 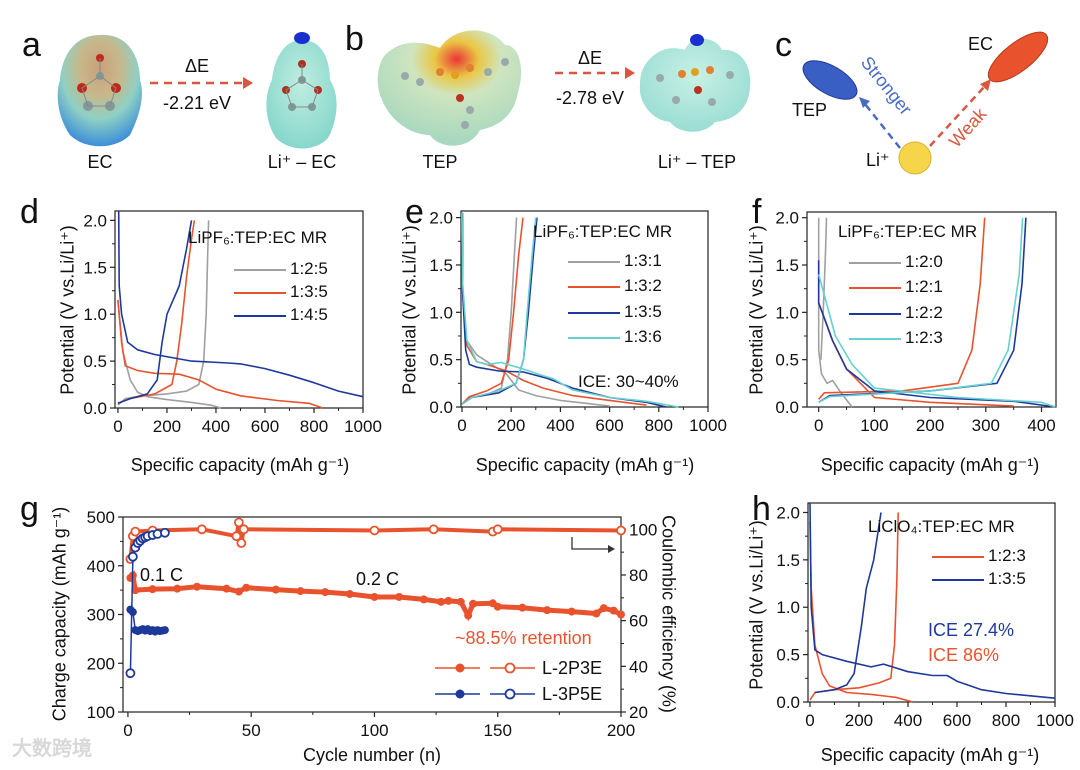 I want to click on g-xtick-label: 50, so click(x=251, y=730).